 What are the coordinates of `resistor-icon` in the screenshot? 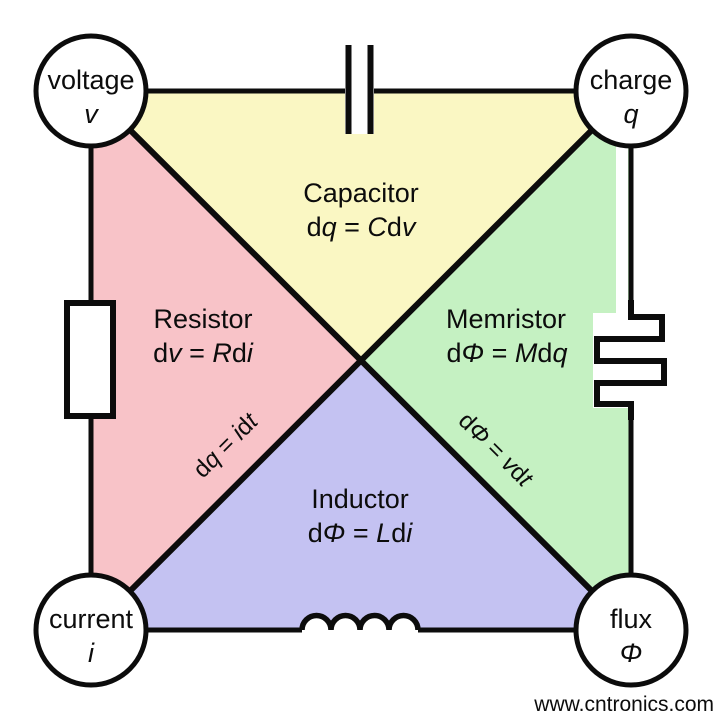 It's located at (90, 359).